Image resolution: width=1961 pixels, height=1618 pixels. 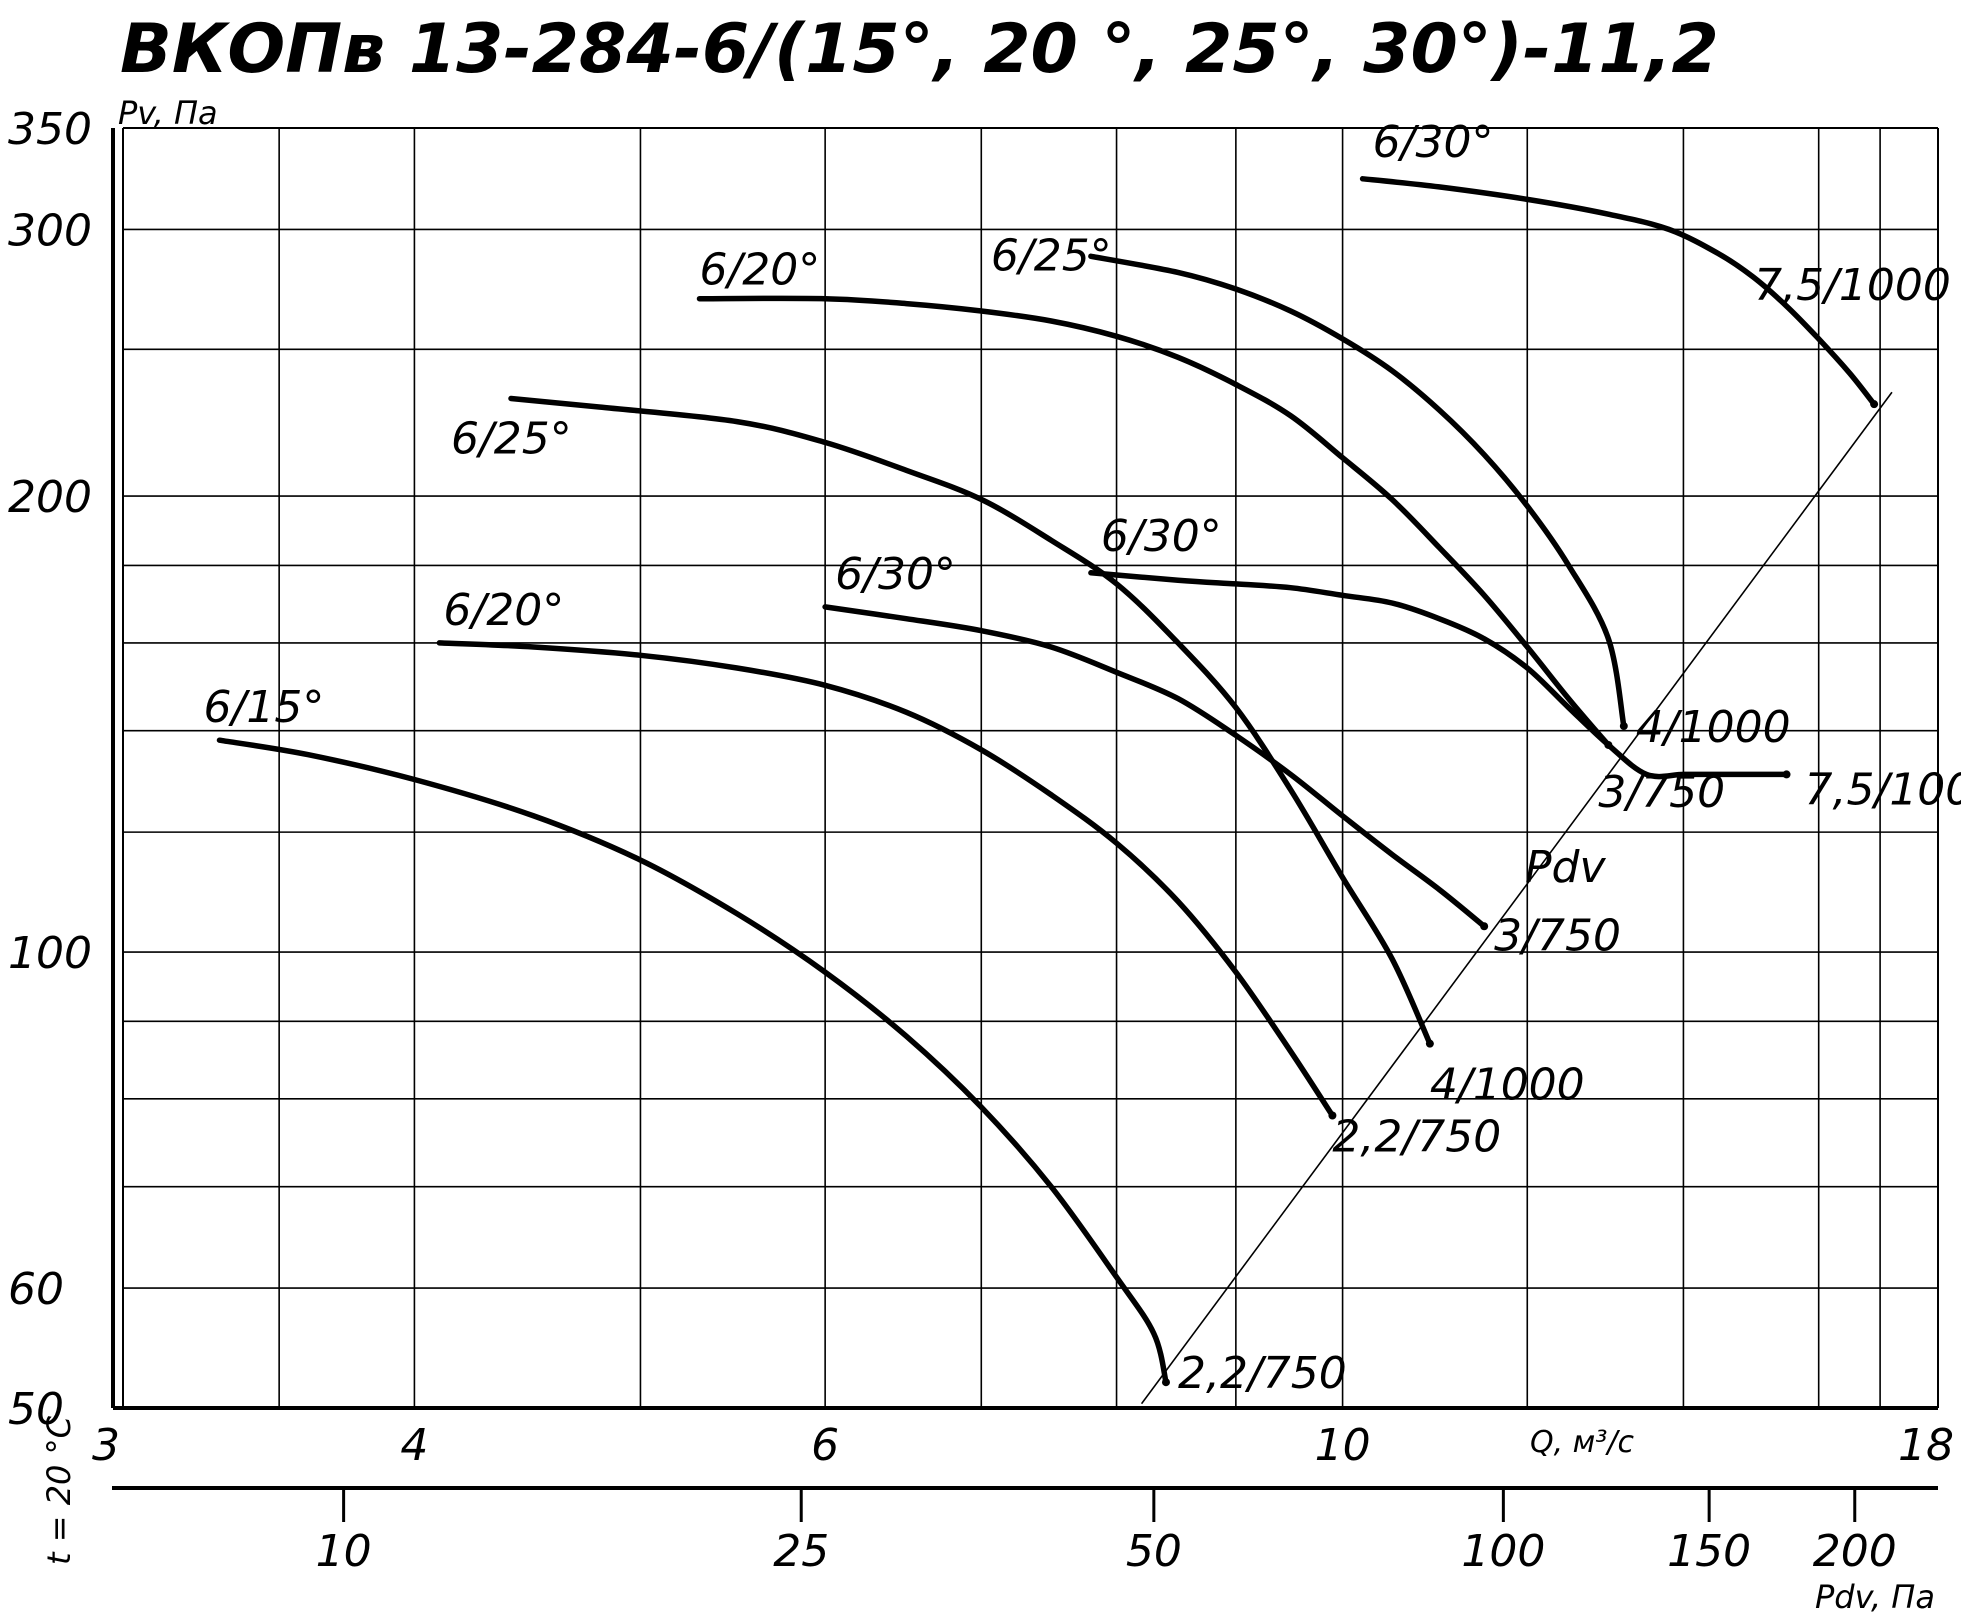 I want to click on x-tick-label: 3, so click(x=106, y=1445).